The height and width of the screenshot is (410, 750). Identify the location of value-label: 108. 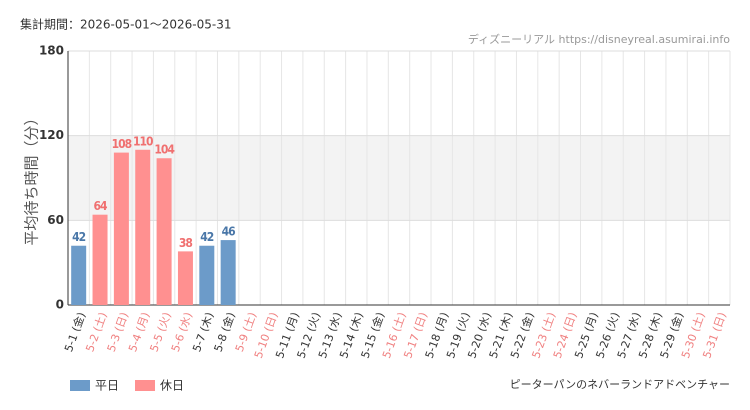
(122, 144).